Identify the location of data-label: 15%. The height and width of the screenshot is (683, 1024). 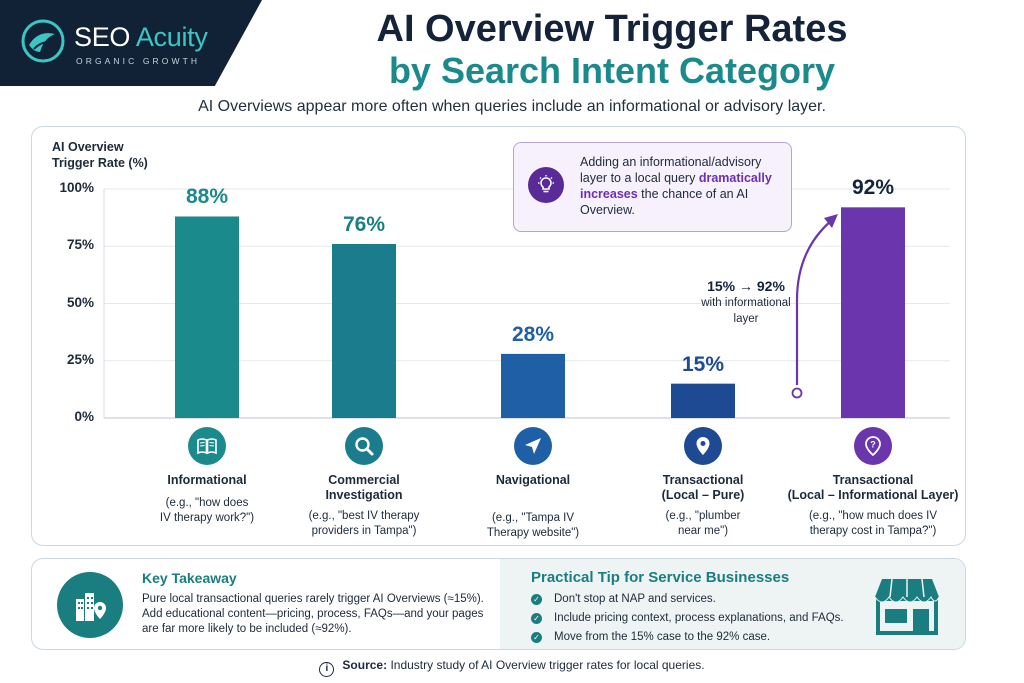
(703, 364).